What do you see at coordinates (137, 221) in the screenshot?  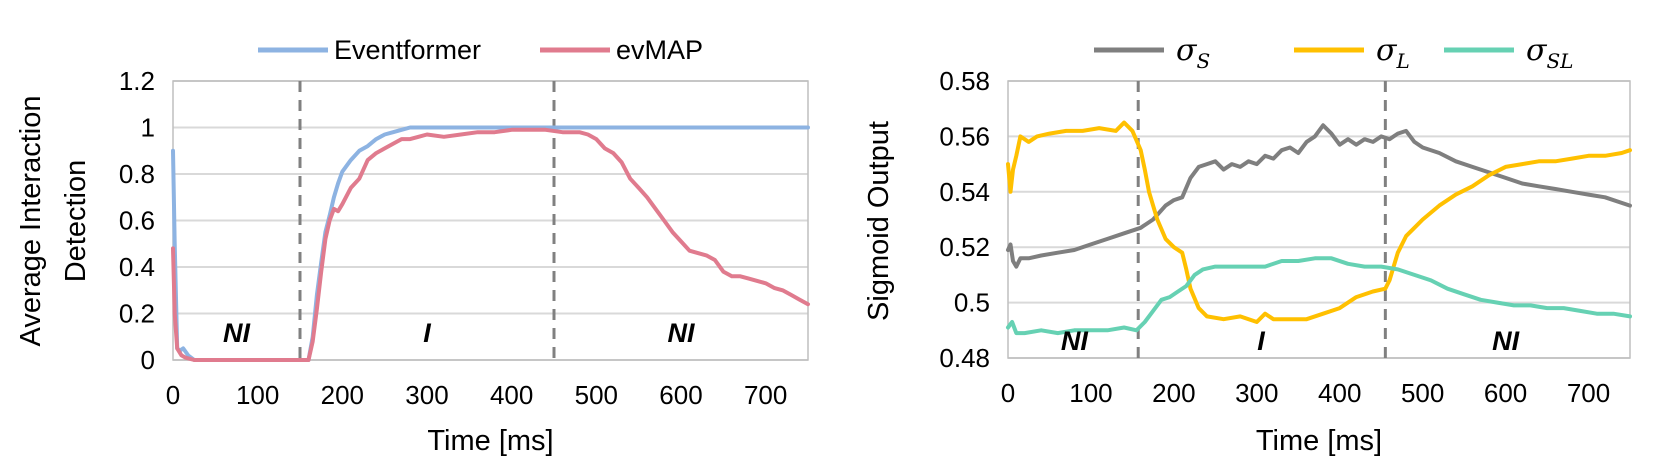 I see `y-tick-label: 0.6` at bounding box center [137, 221].